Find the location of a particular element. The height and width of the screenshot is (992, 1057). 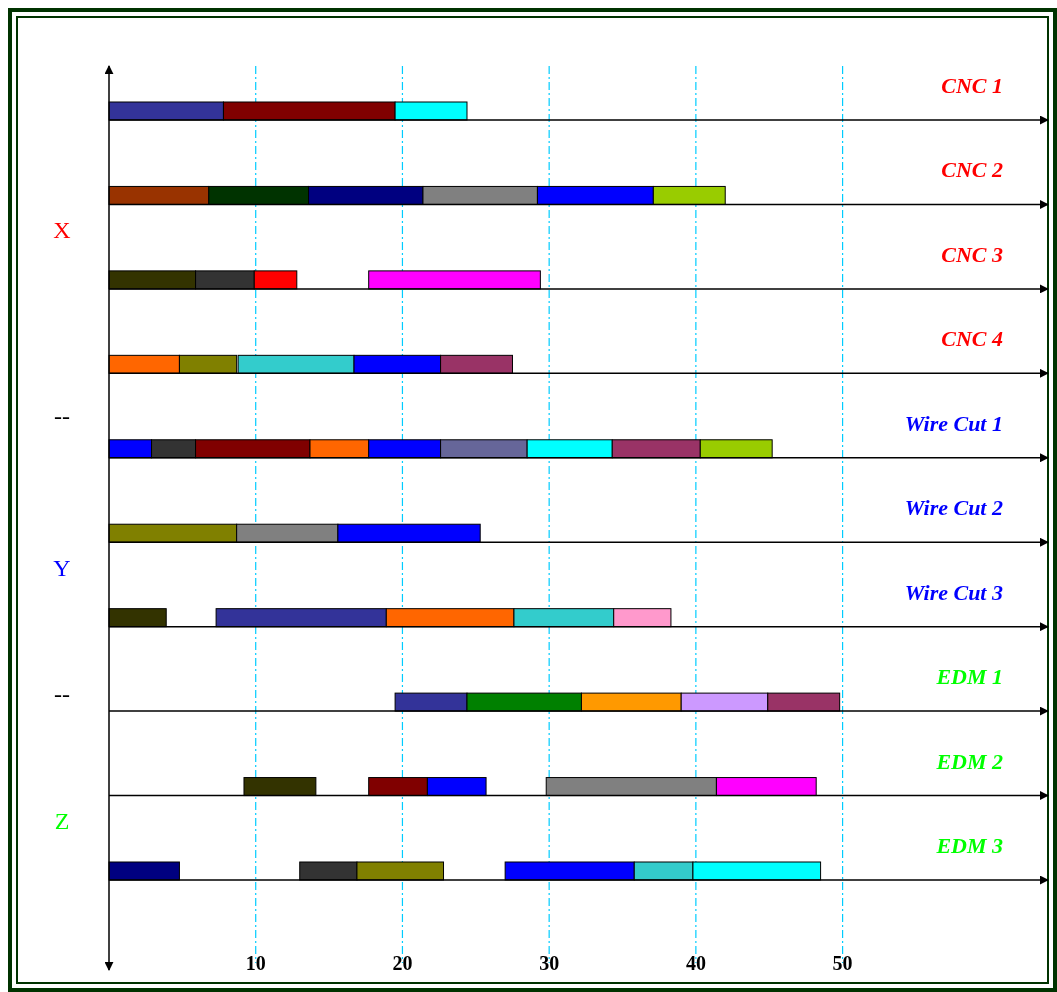

x-tick-label: 20 is located at coordinates (402, 963).